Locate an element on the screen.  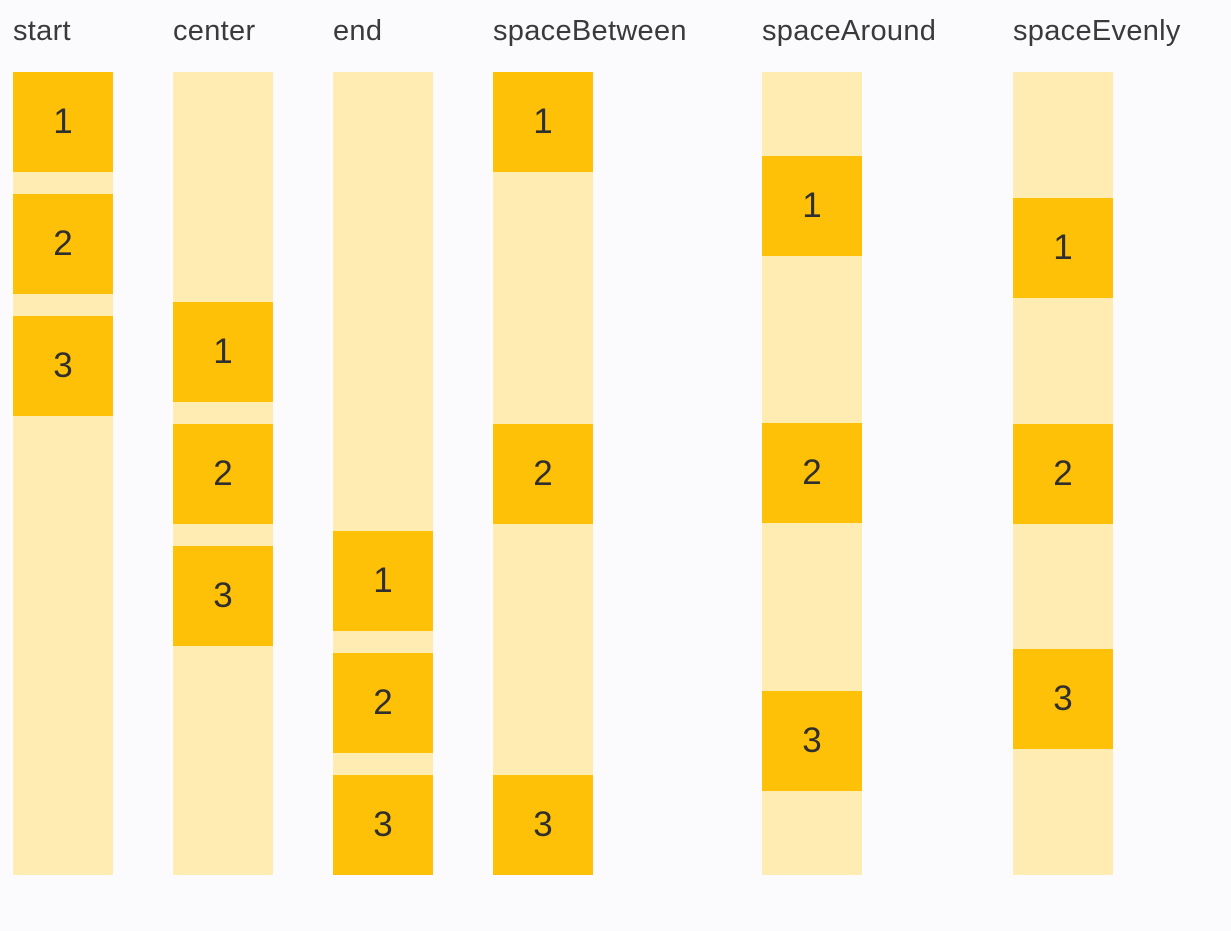
flex-track-end: 1 2 3 is located at coordinates (383, 473).